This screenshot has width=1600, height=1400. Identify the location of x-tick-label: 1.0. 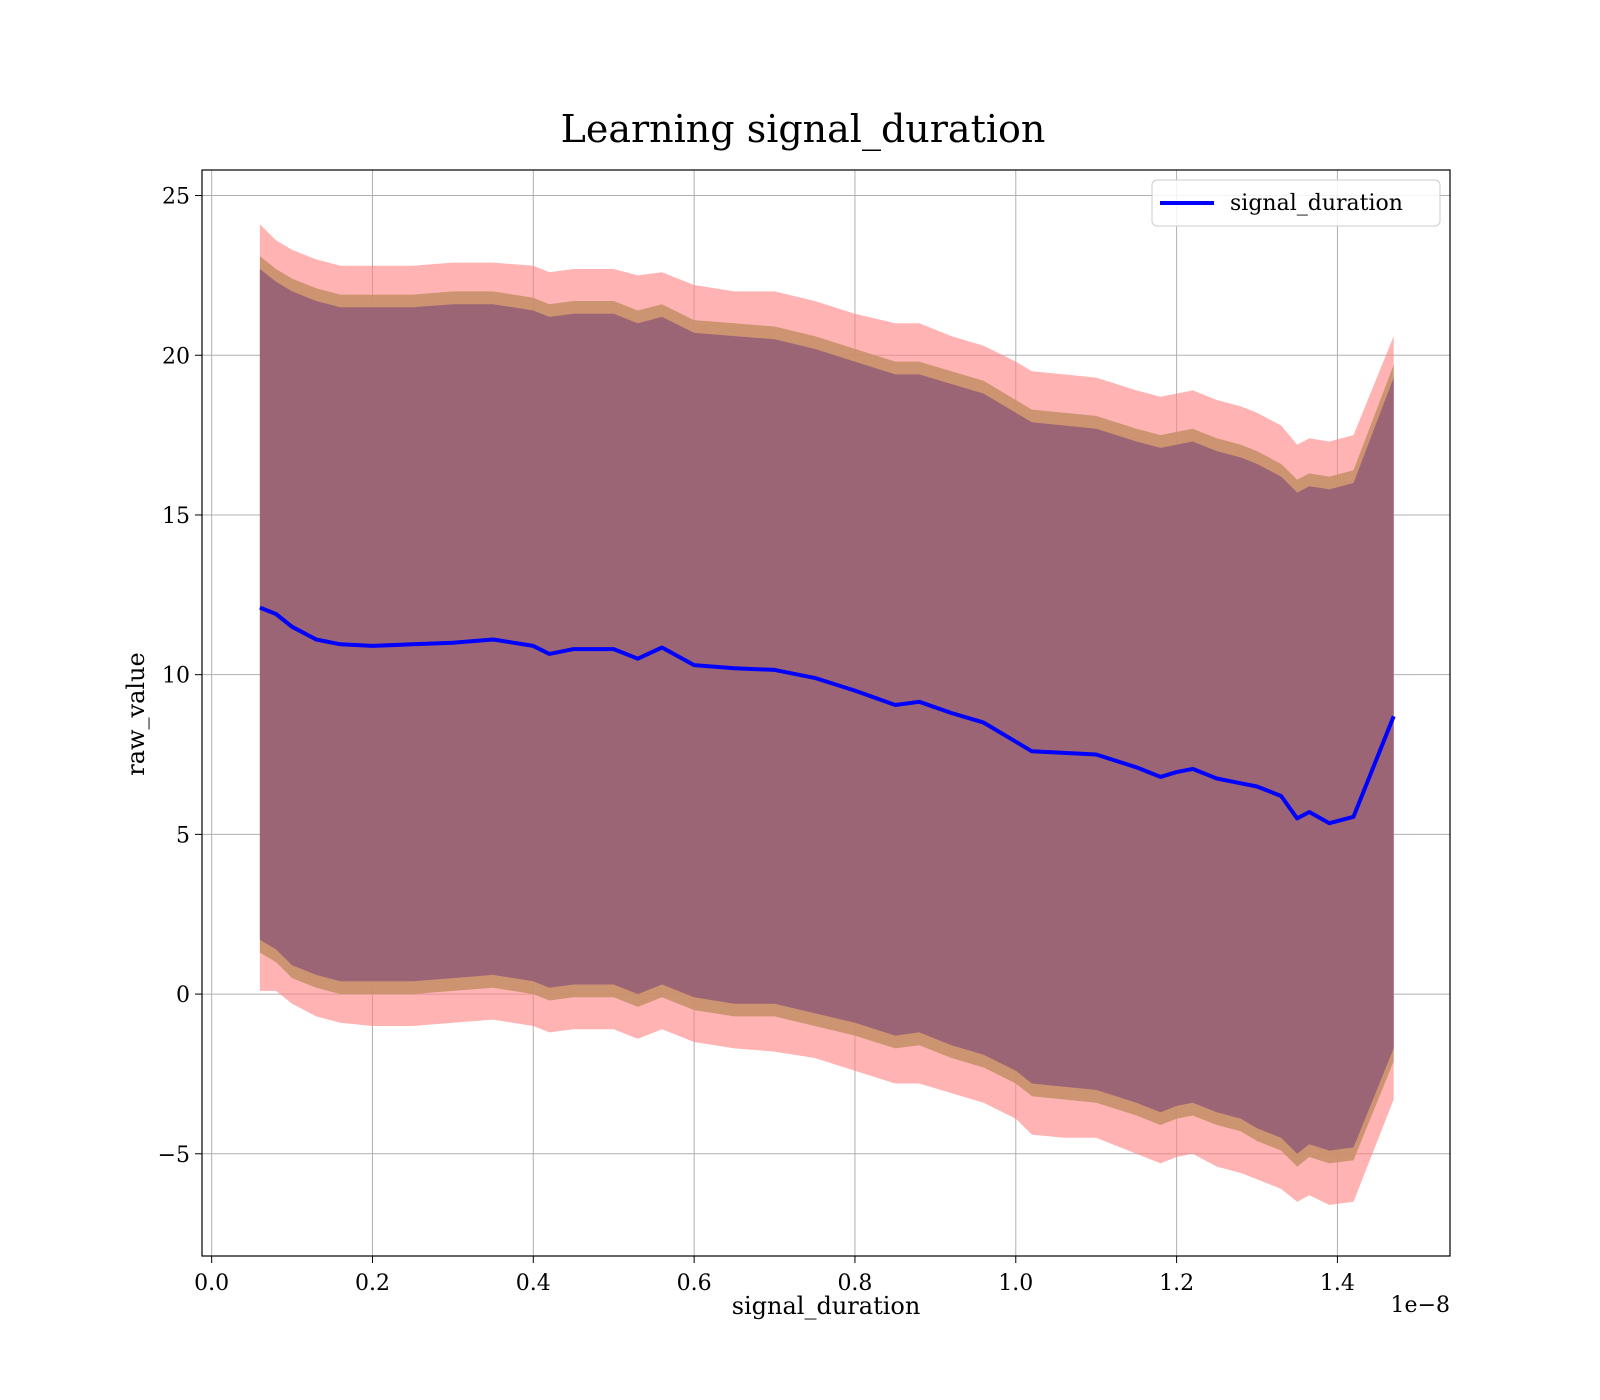
(1015, 1283).